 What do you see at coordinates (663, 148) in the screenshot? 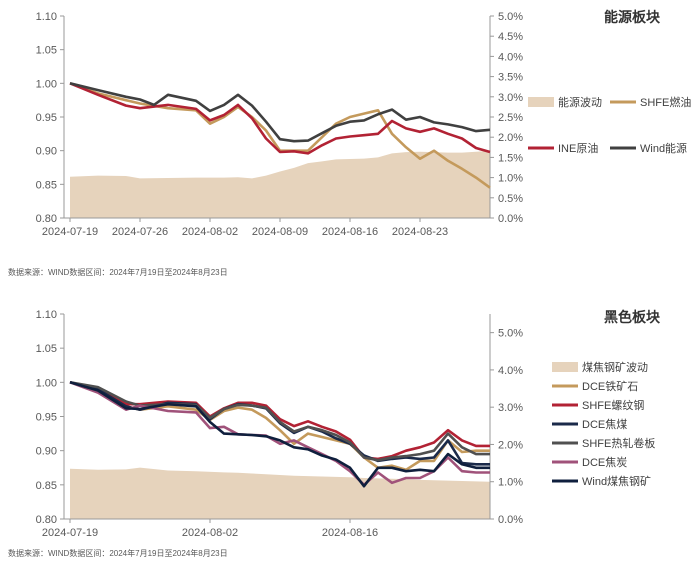
I see `legend-label: Wind能源` at bounding box center [663, 148].